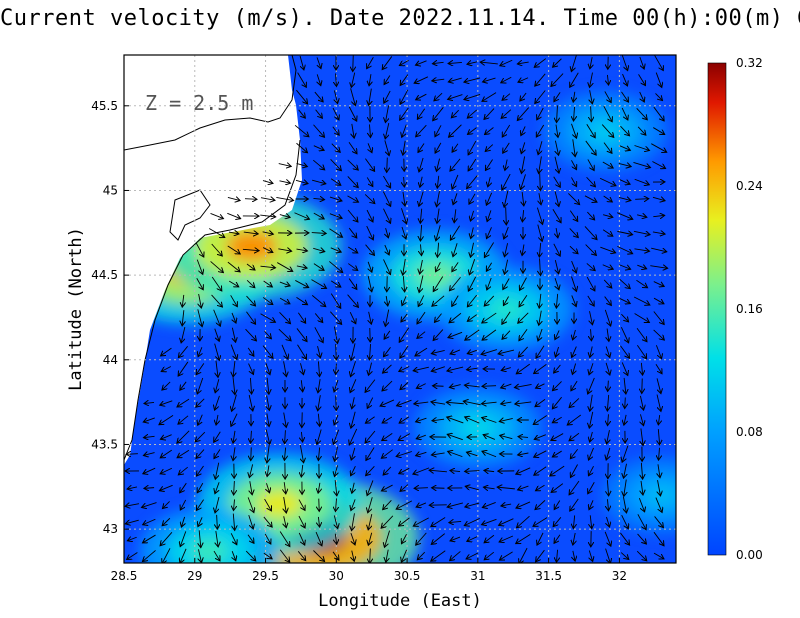 This screenshot has height=618, width=800. What do you see at coordinates (749, 555) in the screenshot?
I see `colorbar-tick-label: 0.00` at bounding box center [749, 555].